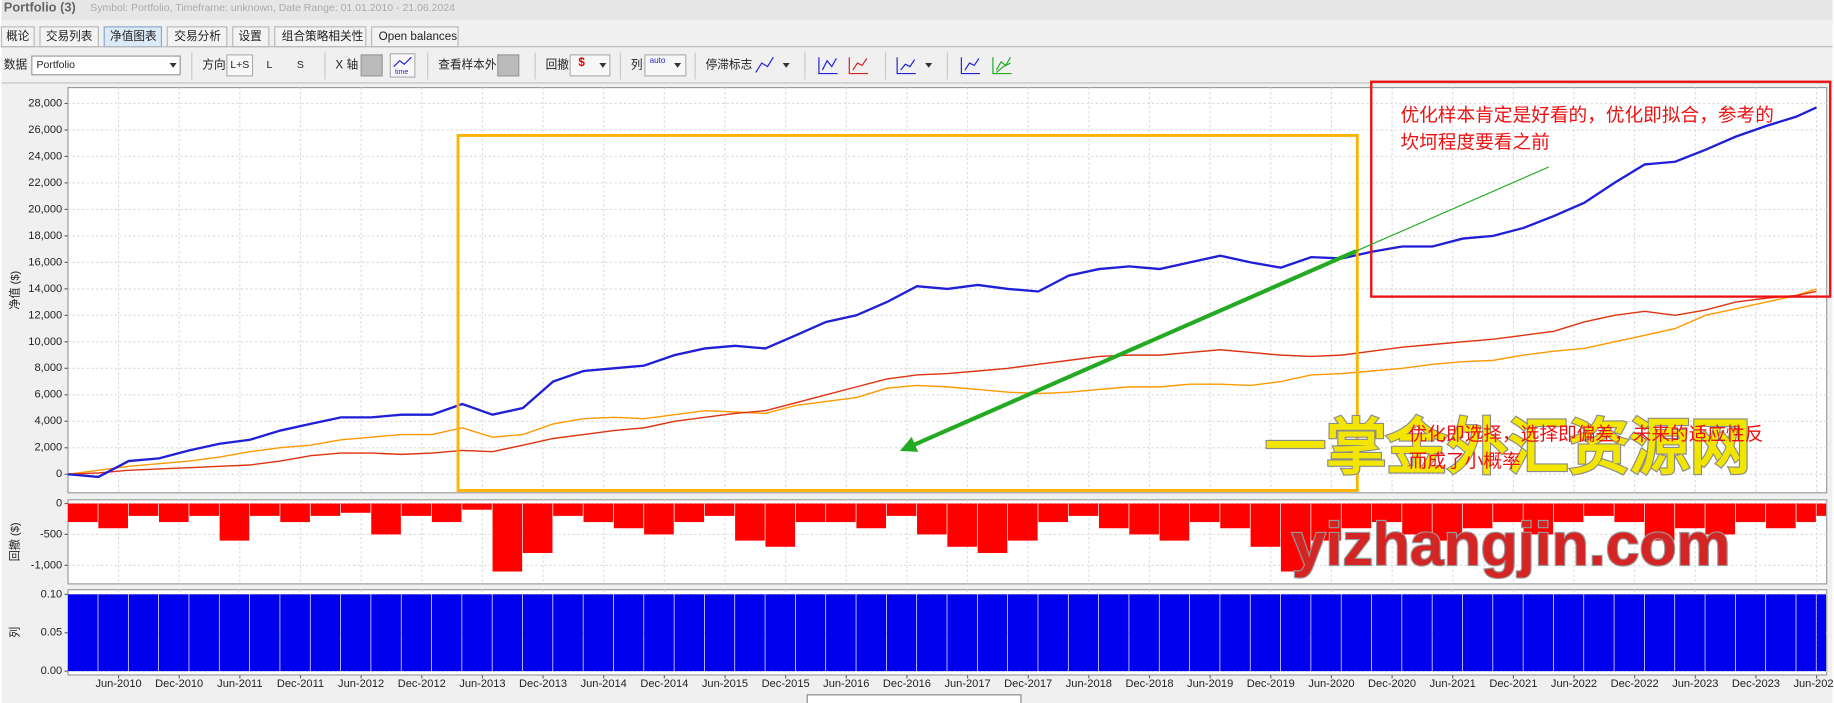 The image size is (1834, 703). I want to click on y-tick-label: 4,000, so click(48, 421).